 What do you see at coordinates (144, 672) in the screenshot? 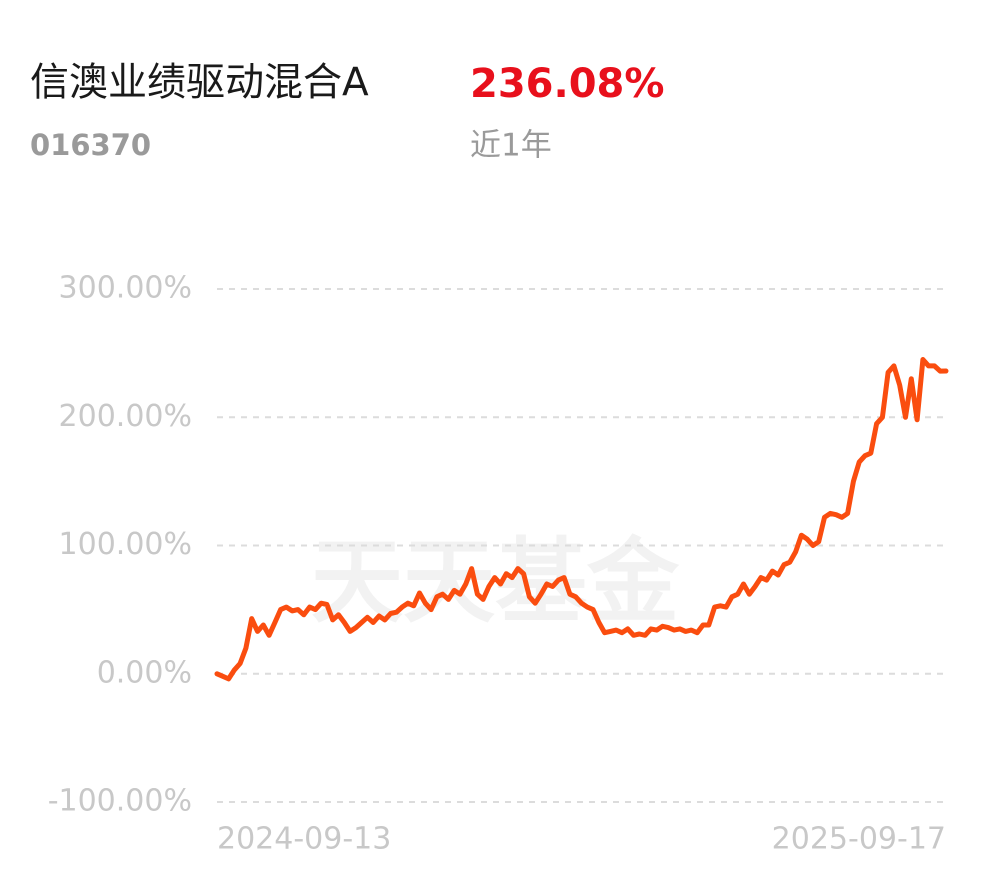
I see `y-tick-label: 0.00%` at bounding box center [144, 672].